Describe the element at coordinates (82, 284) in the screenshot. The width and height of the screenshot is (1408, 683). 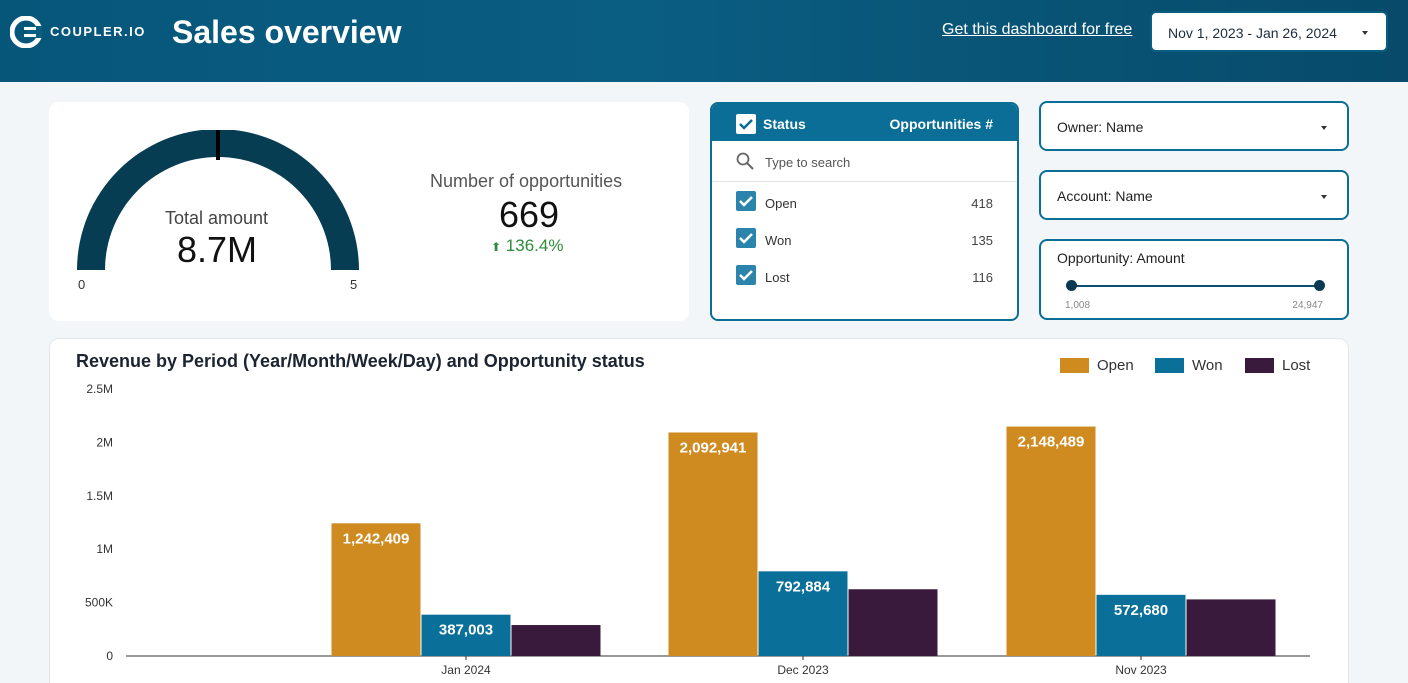
I see `gauge-min: 0` at that location.